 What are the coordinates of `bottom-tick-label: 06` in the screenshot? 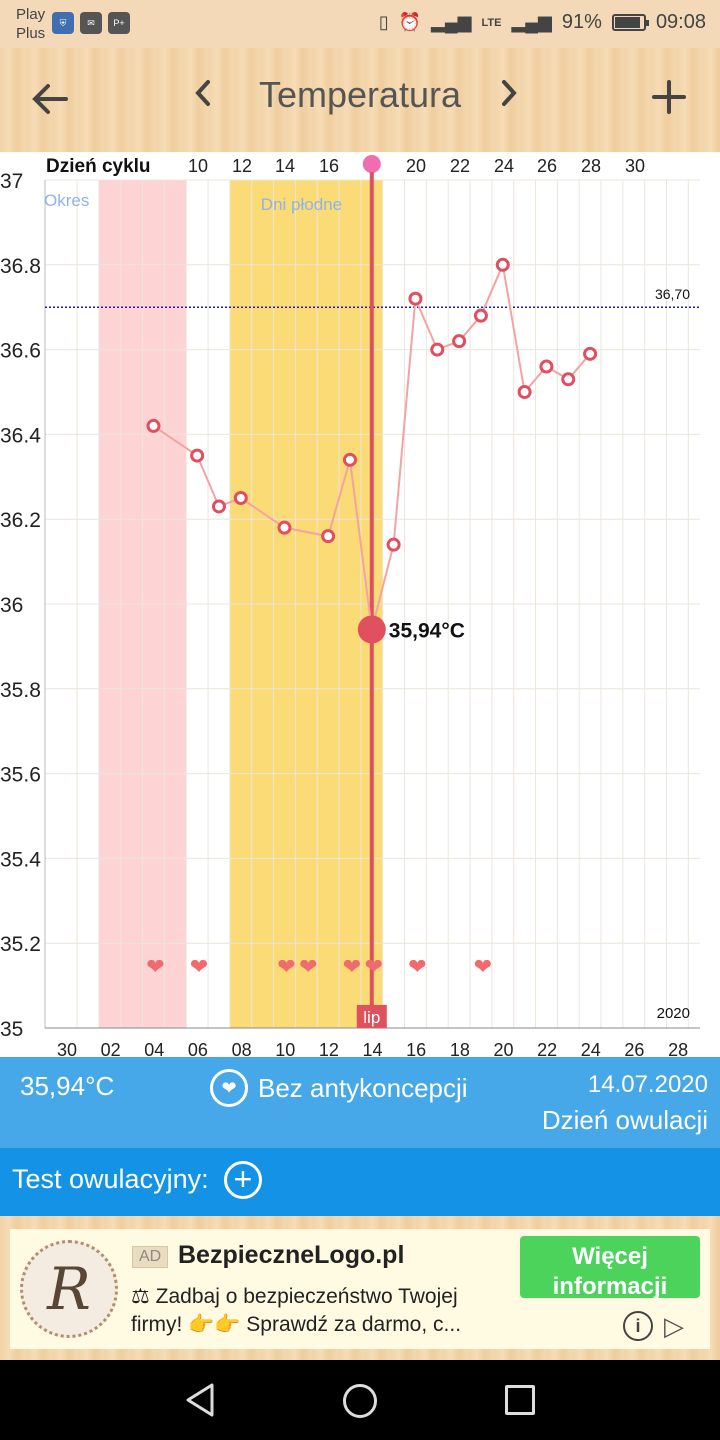 It's located at (198, 1048).